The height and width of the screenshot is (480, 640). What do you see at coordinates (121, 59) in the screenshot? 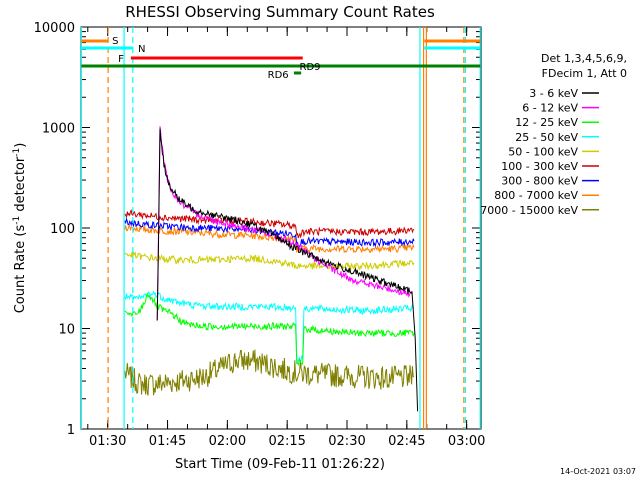
I see `flag-label-f: F` at bounding box center [121, 59].